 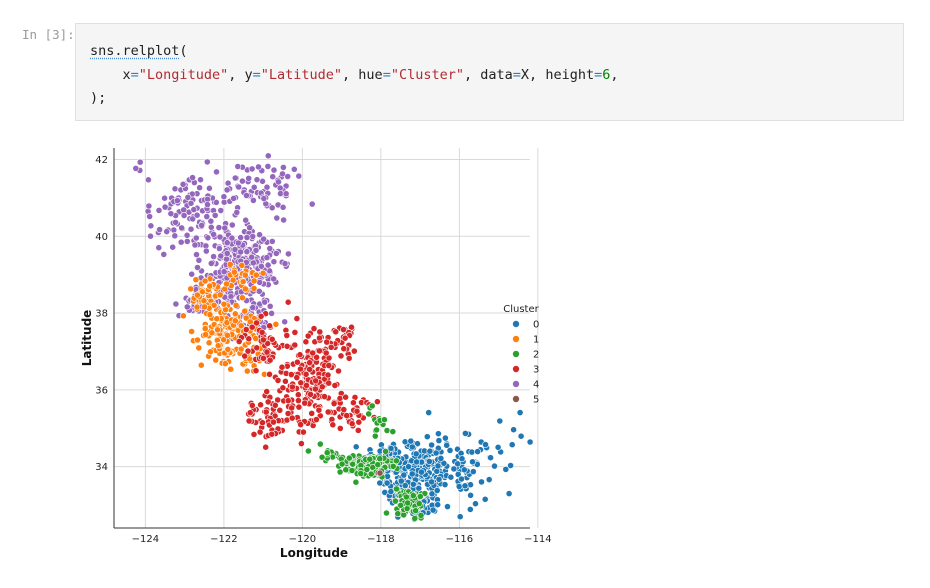 What do you see at coordinates (370, 74) in the screenshot?
I see `code-kw-hue: hue` at bounding box center [370, 74].